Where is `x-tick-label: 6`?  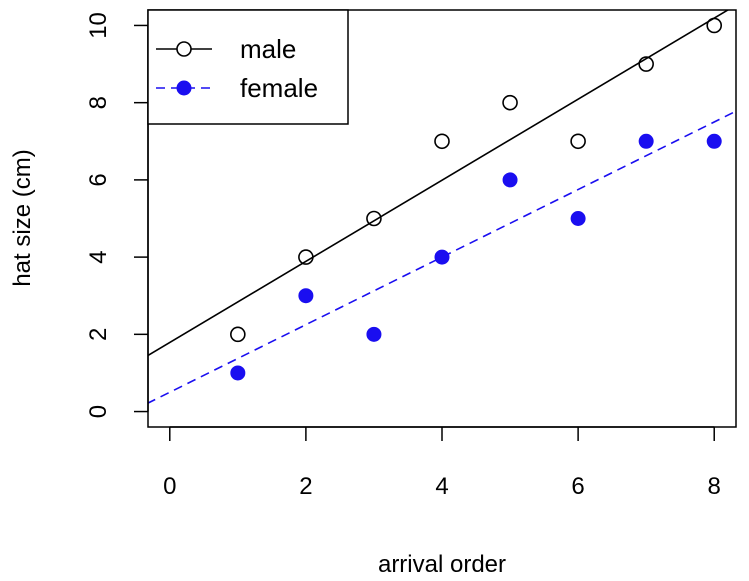
x-tick-label: 6 is located at coordinates (577, 486).